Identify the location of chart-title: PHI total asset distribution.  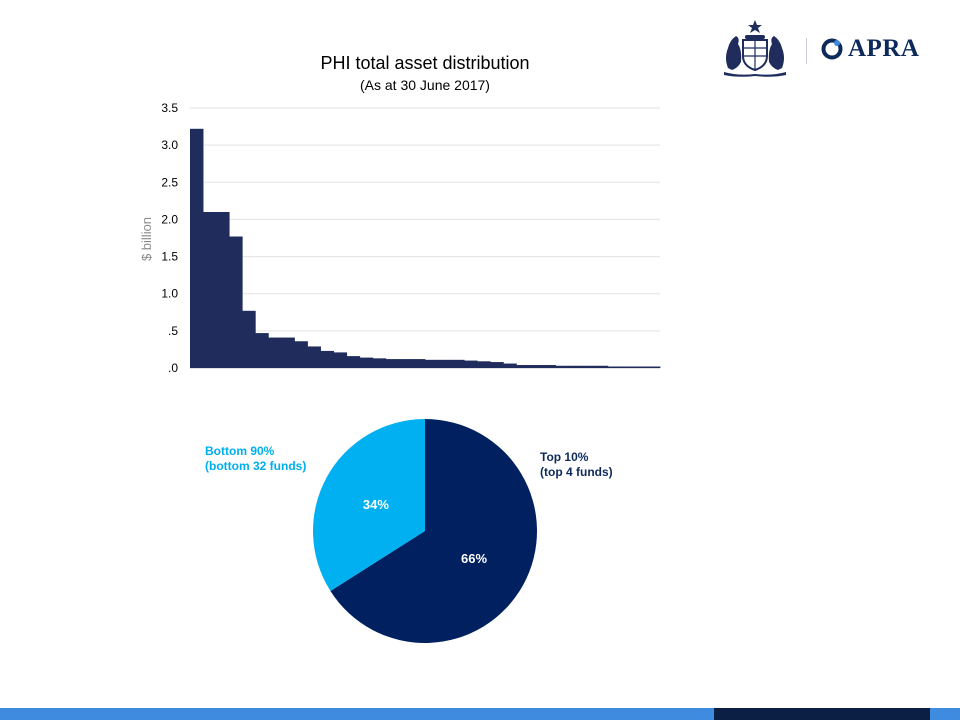
(425, 63).